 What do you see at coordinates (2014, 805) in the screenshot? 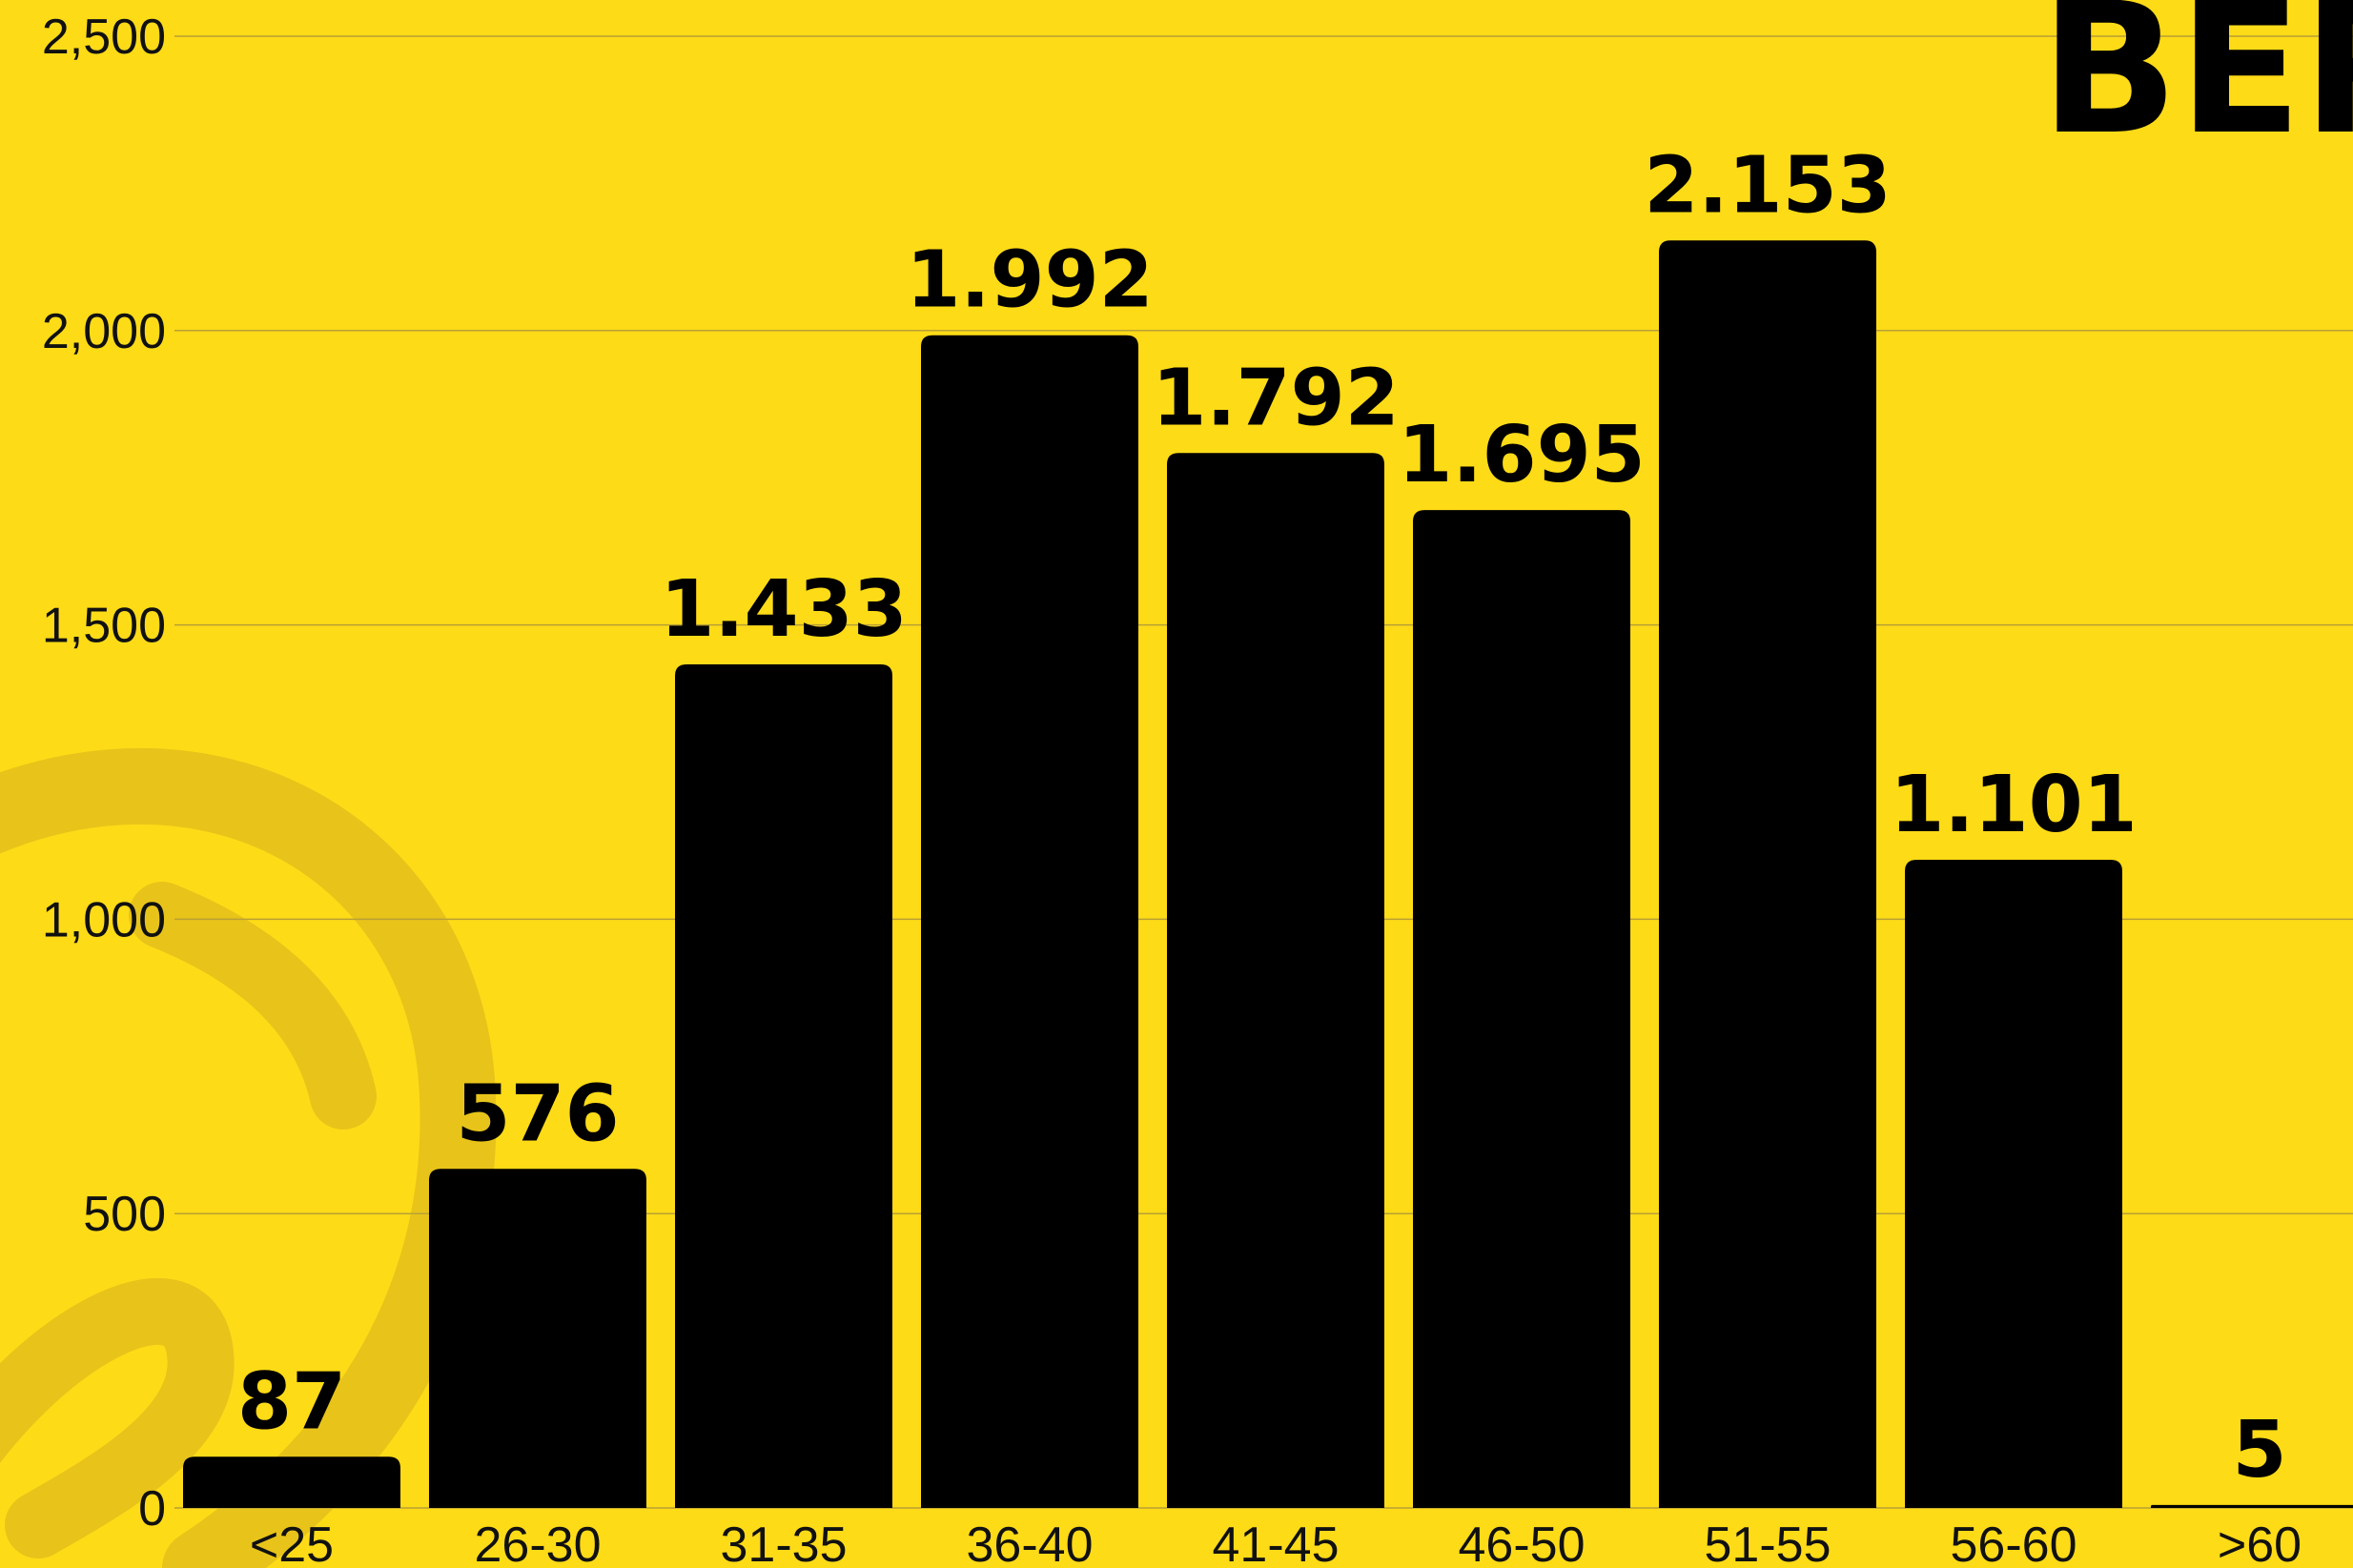
I see `data-label: 1.101` at bounding box center [2014, 805].